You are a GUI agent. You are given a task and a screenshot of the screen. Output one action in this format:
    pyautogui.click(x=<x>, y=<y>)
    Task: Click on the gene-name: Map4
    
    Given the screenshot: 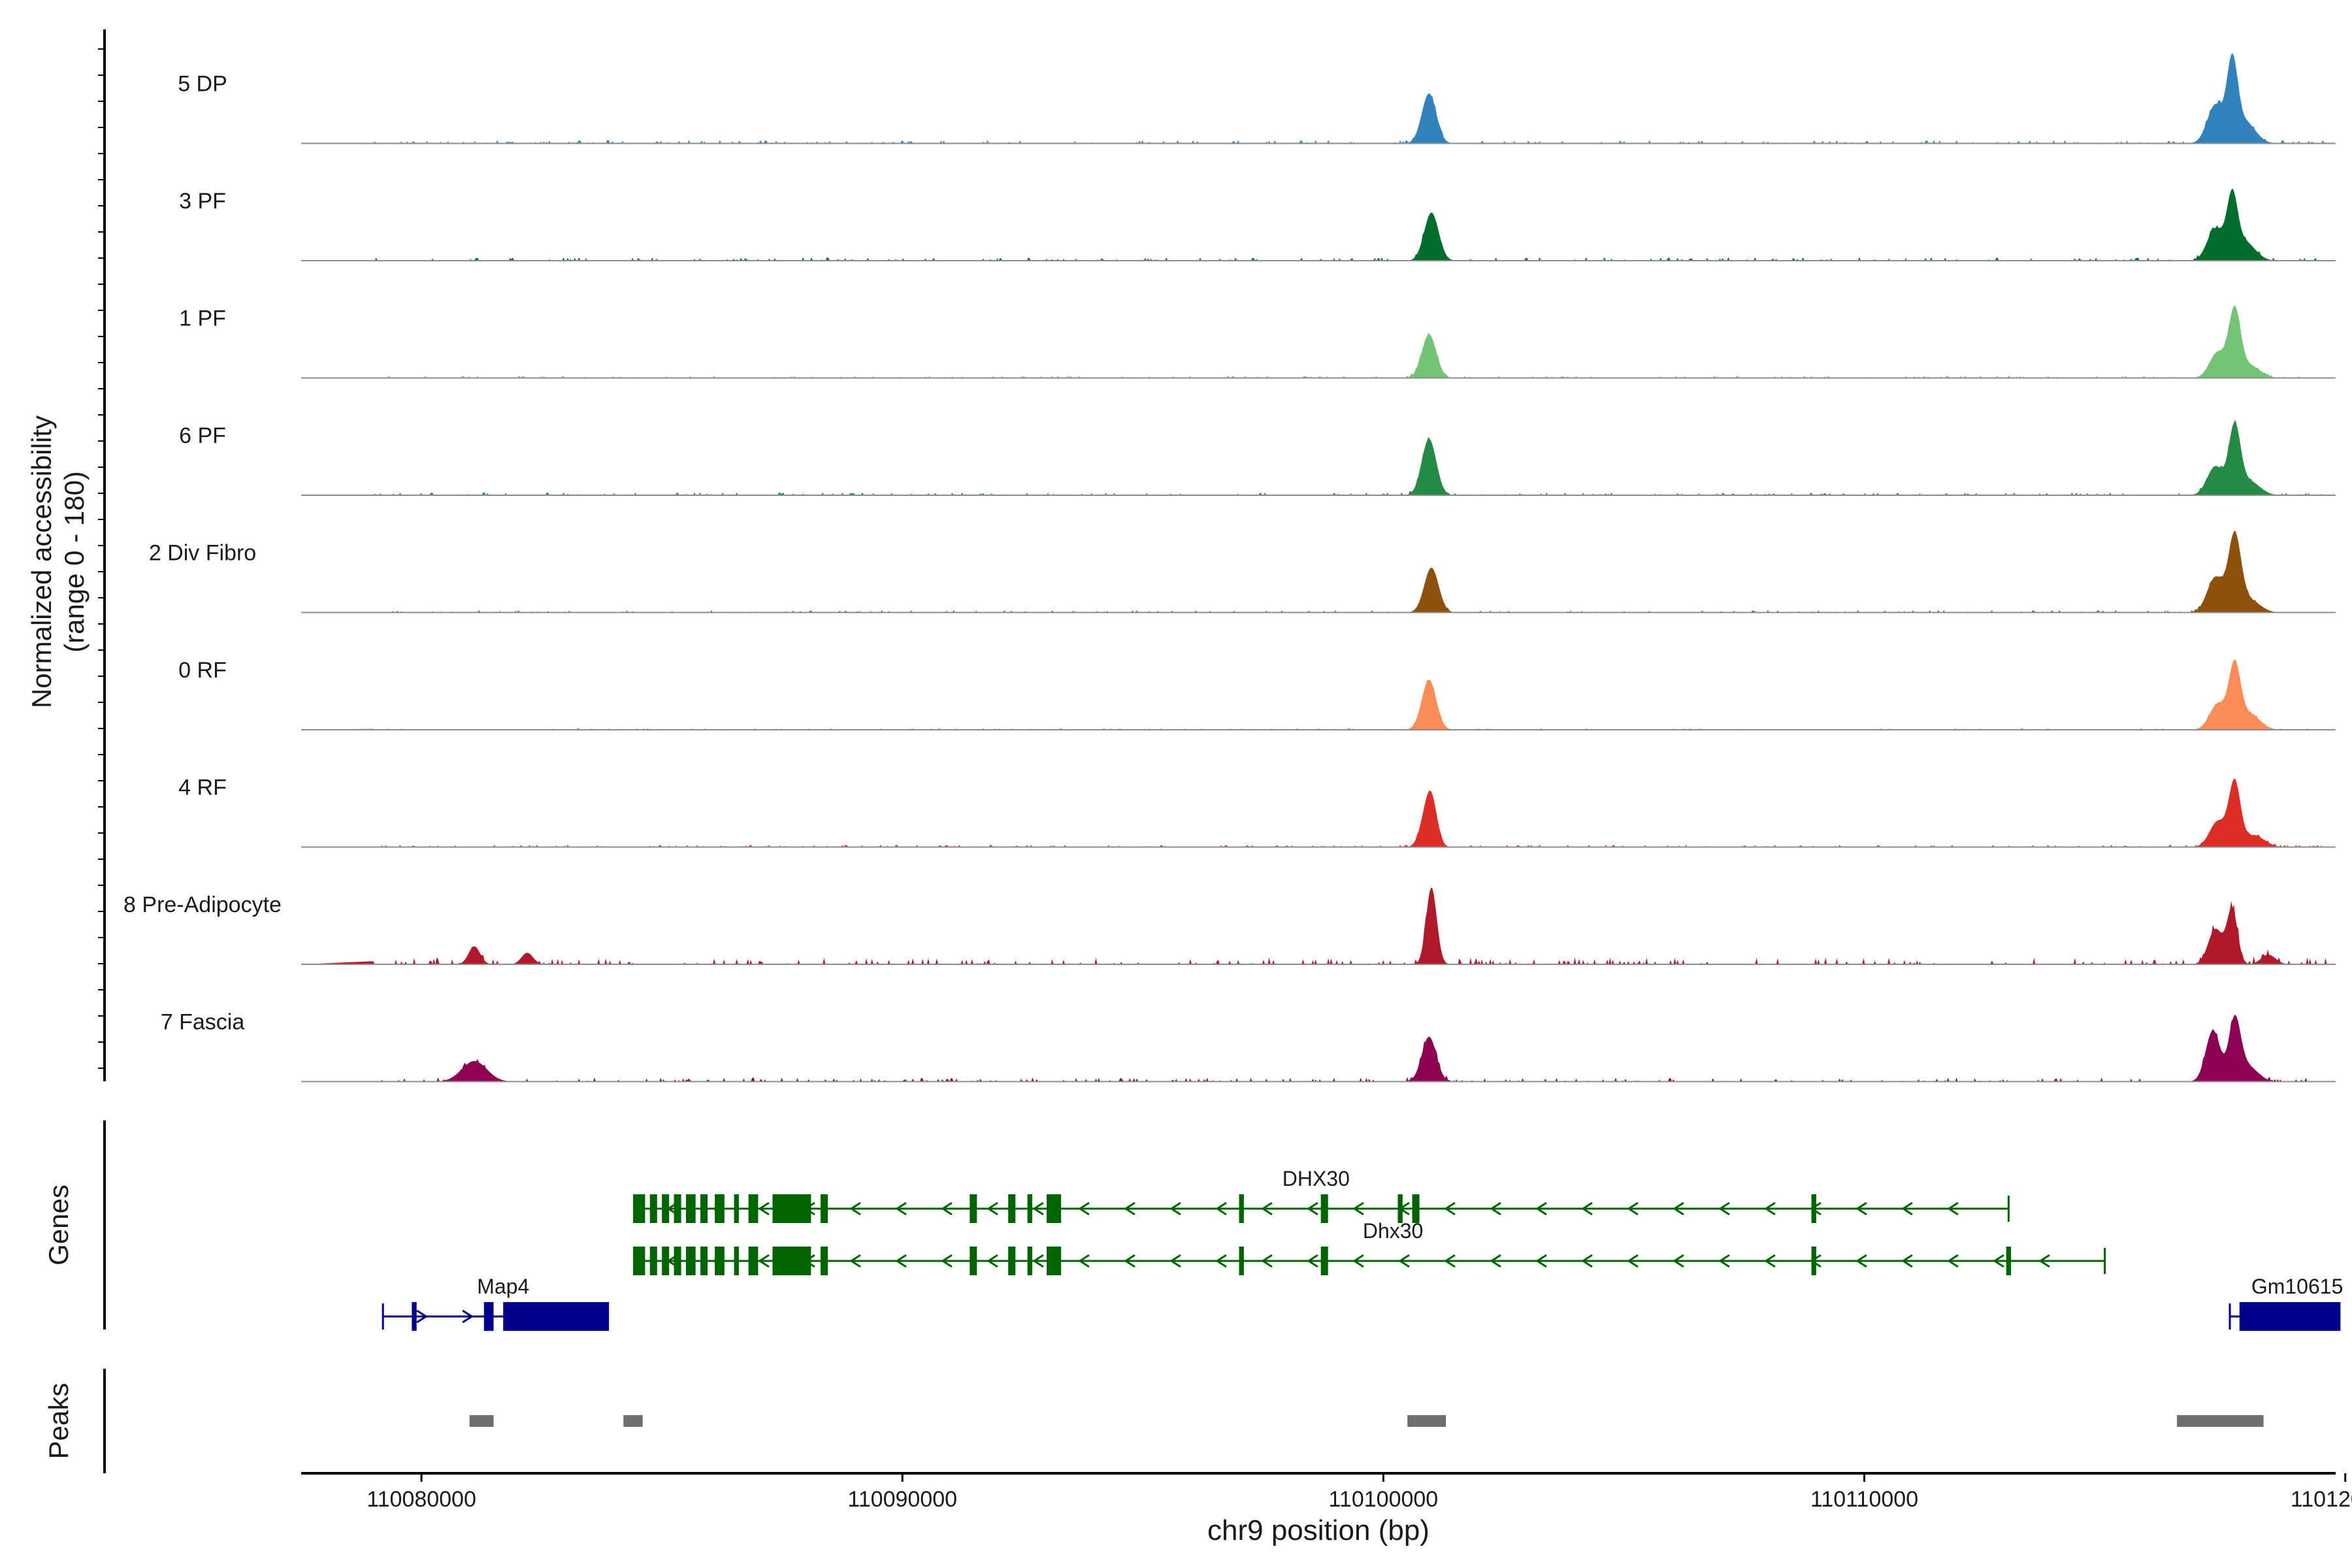 What is the action you would take?
    pyautogui.click(x=503, y=1286)
    